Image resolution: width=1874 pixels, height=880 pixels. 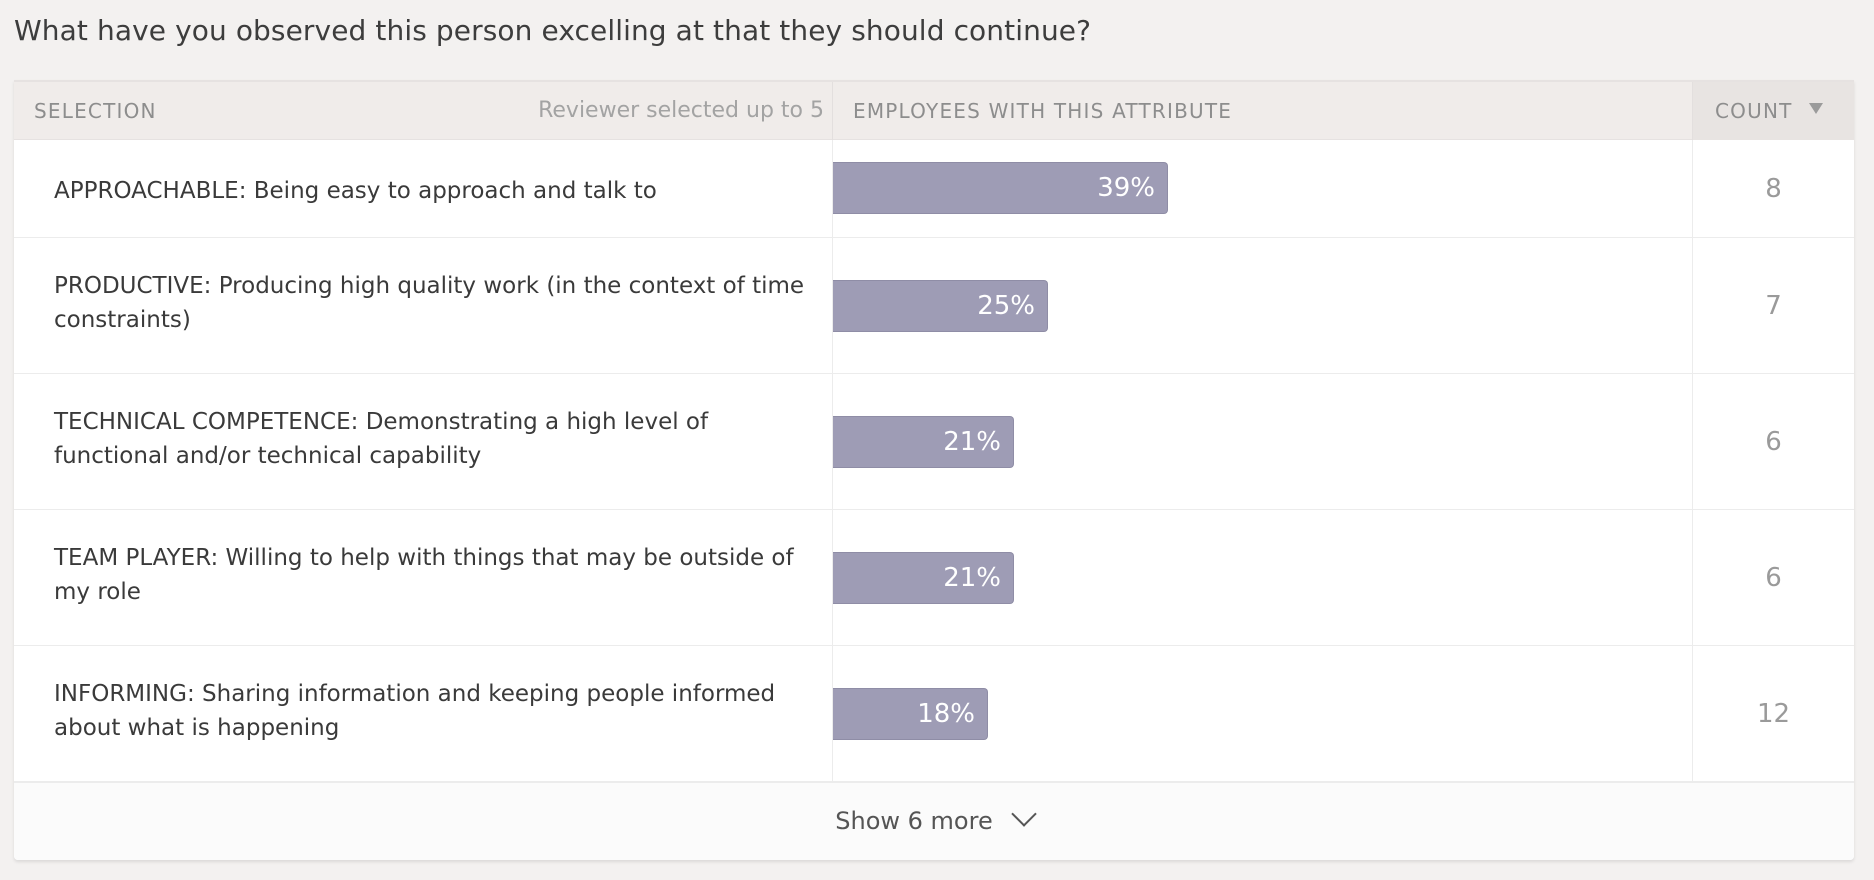 What do you see at coordinates (1773, 188) in the screenshot?
I see `row-count: 8` at bounding box center [1773, 188].